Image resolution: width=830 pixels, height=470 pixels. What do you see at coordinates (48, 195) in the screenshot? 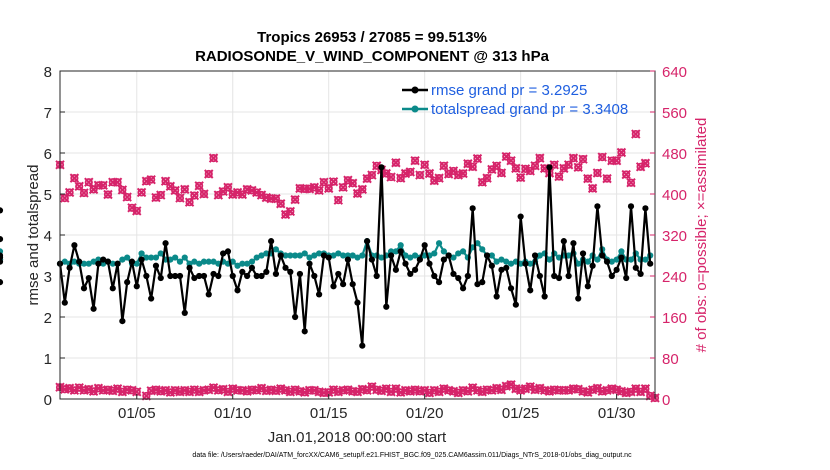
I see `y-tick-label-left: 5` at bounding box center [48, 195].